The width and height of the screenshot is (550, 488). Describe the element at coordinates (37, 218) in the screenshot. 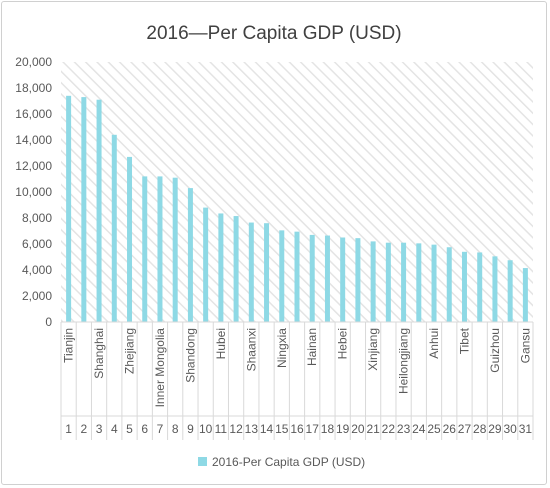

I see `y-tick-label: 8,000` at that location.